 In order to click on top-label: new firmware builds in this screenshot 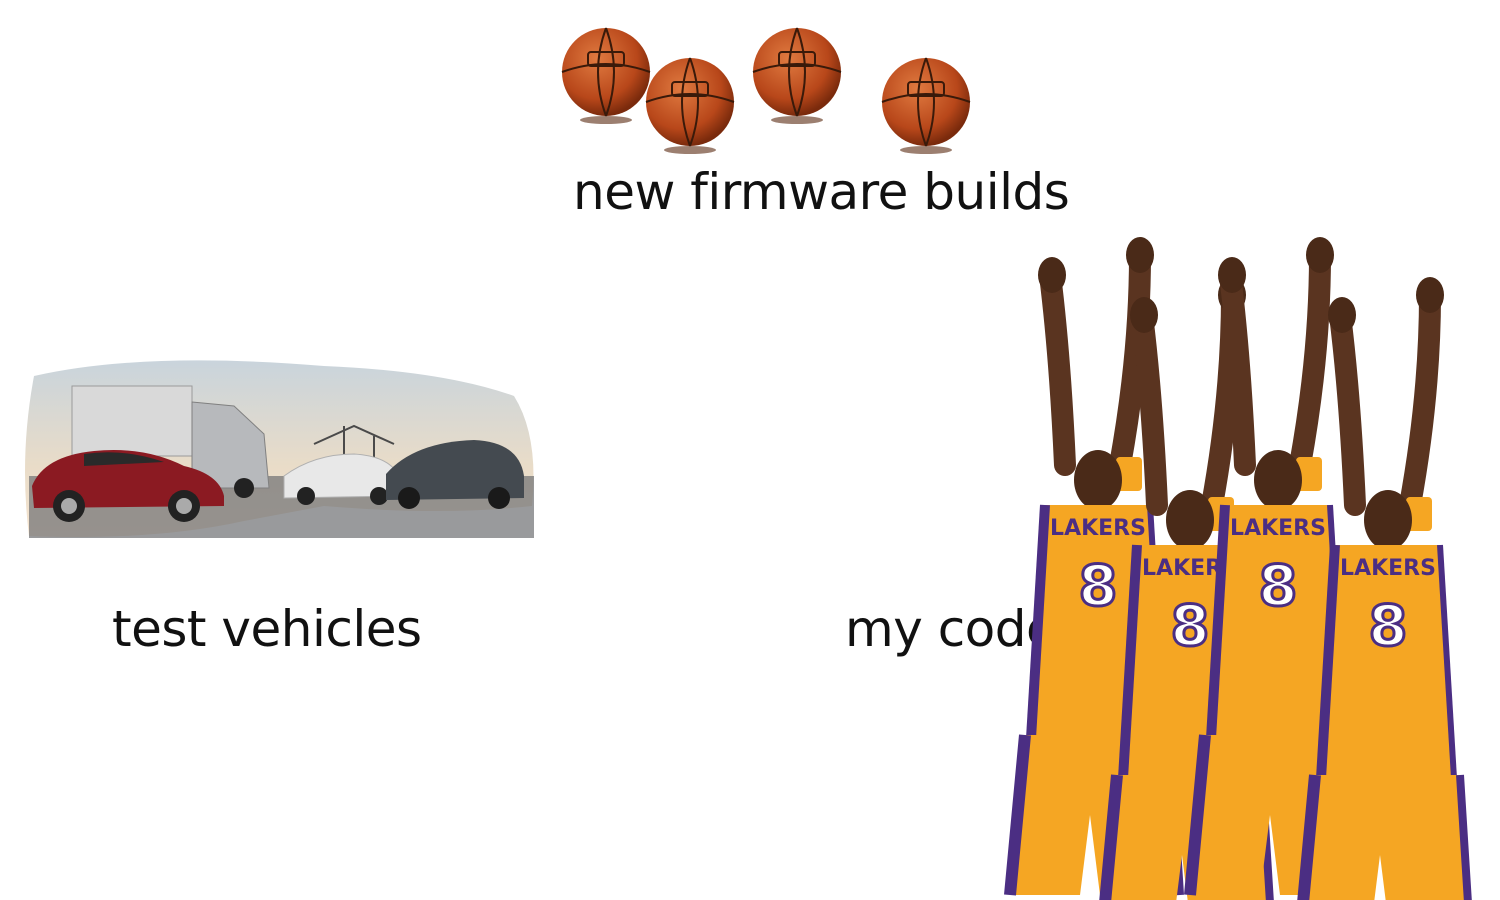, I will do `click(821, 192)`.